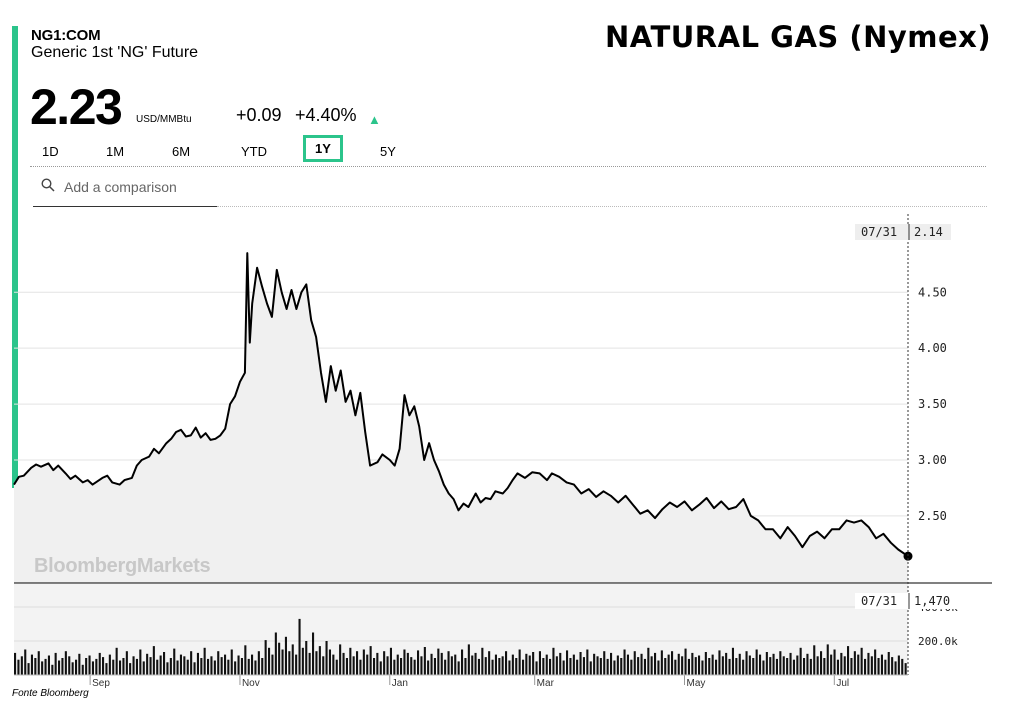 Image resolution: width=1028 pixels, height=706 pixels. What do you see at coordinates (374, 119) in the screenshot?
I see `up-triangle-icon: ▲` at bounding box center [374, 119].